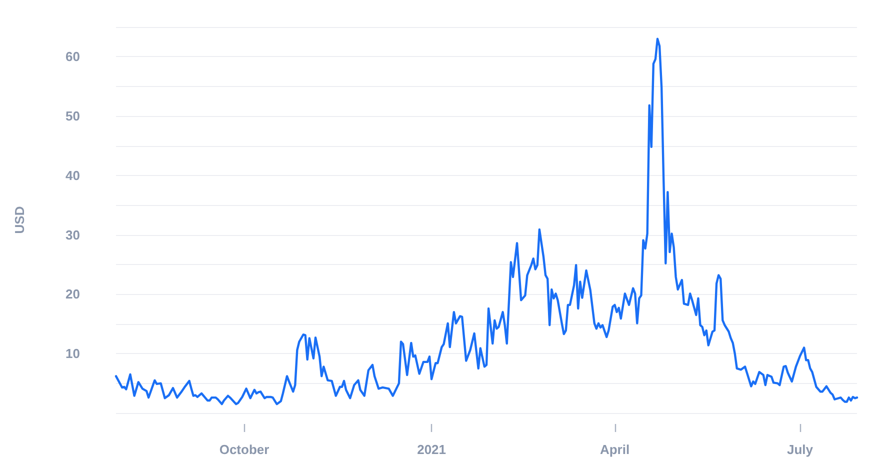 This screenshot has width=881, height=463. Describe the element at coordinates (615, 449) in the screenshot. I see `x-tick-label: April` at that location.